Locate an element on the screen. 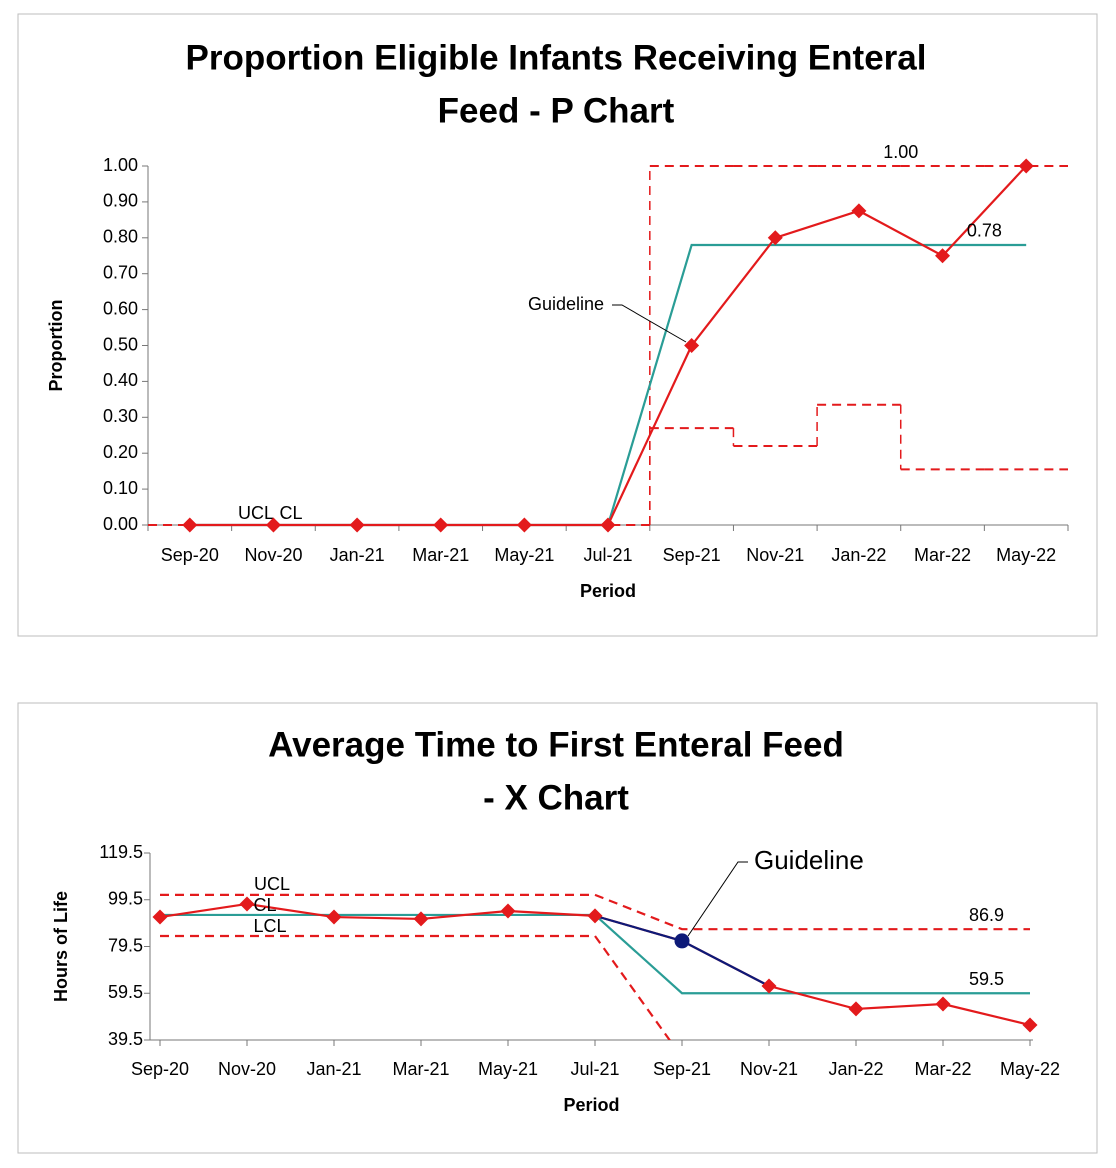 The width and height of the screenshot is (1116, 1168). chart-title: - X Chart is located at coordinates (556, 797).